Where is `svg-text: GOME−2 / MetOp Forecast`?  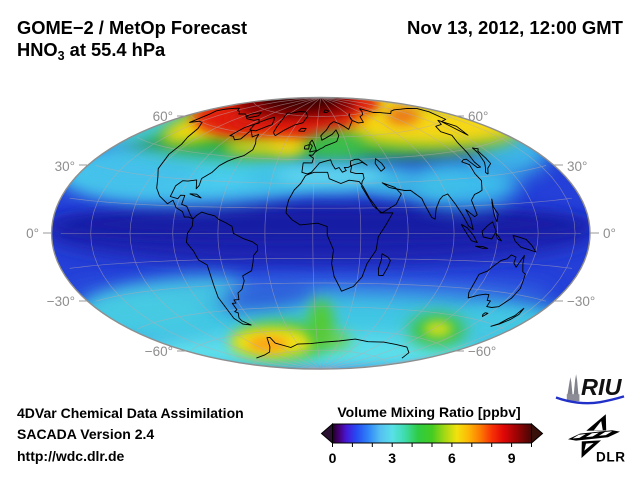 svg-text: GOME−2 / MetOp Forecast is located at coordinates (132, 27).